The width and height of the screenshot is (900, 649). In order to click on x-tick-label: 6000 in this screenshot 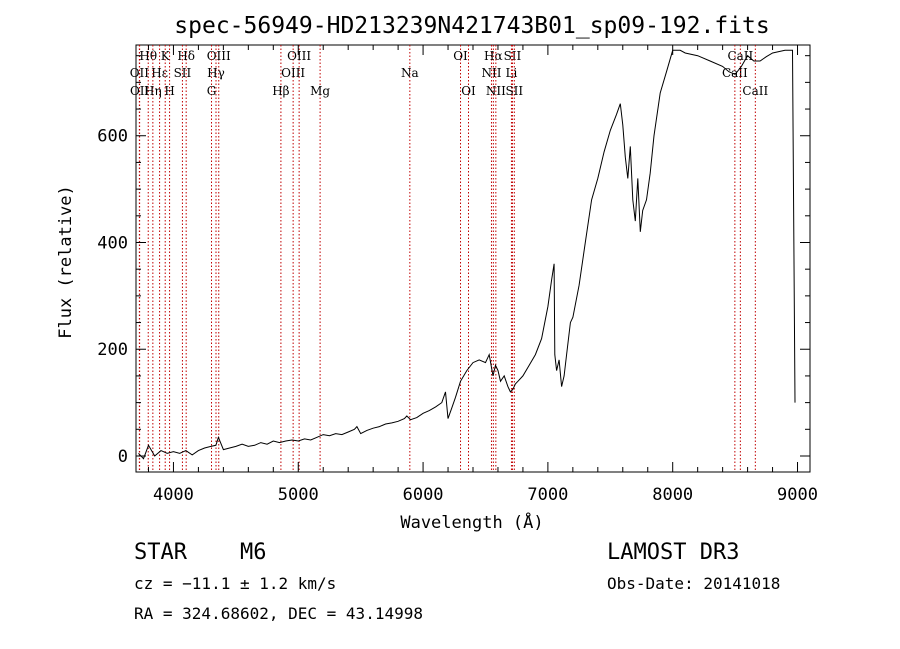, I will do `click(423, 495)`.